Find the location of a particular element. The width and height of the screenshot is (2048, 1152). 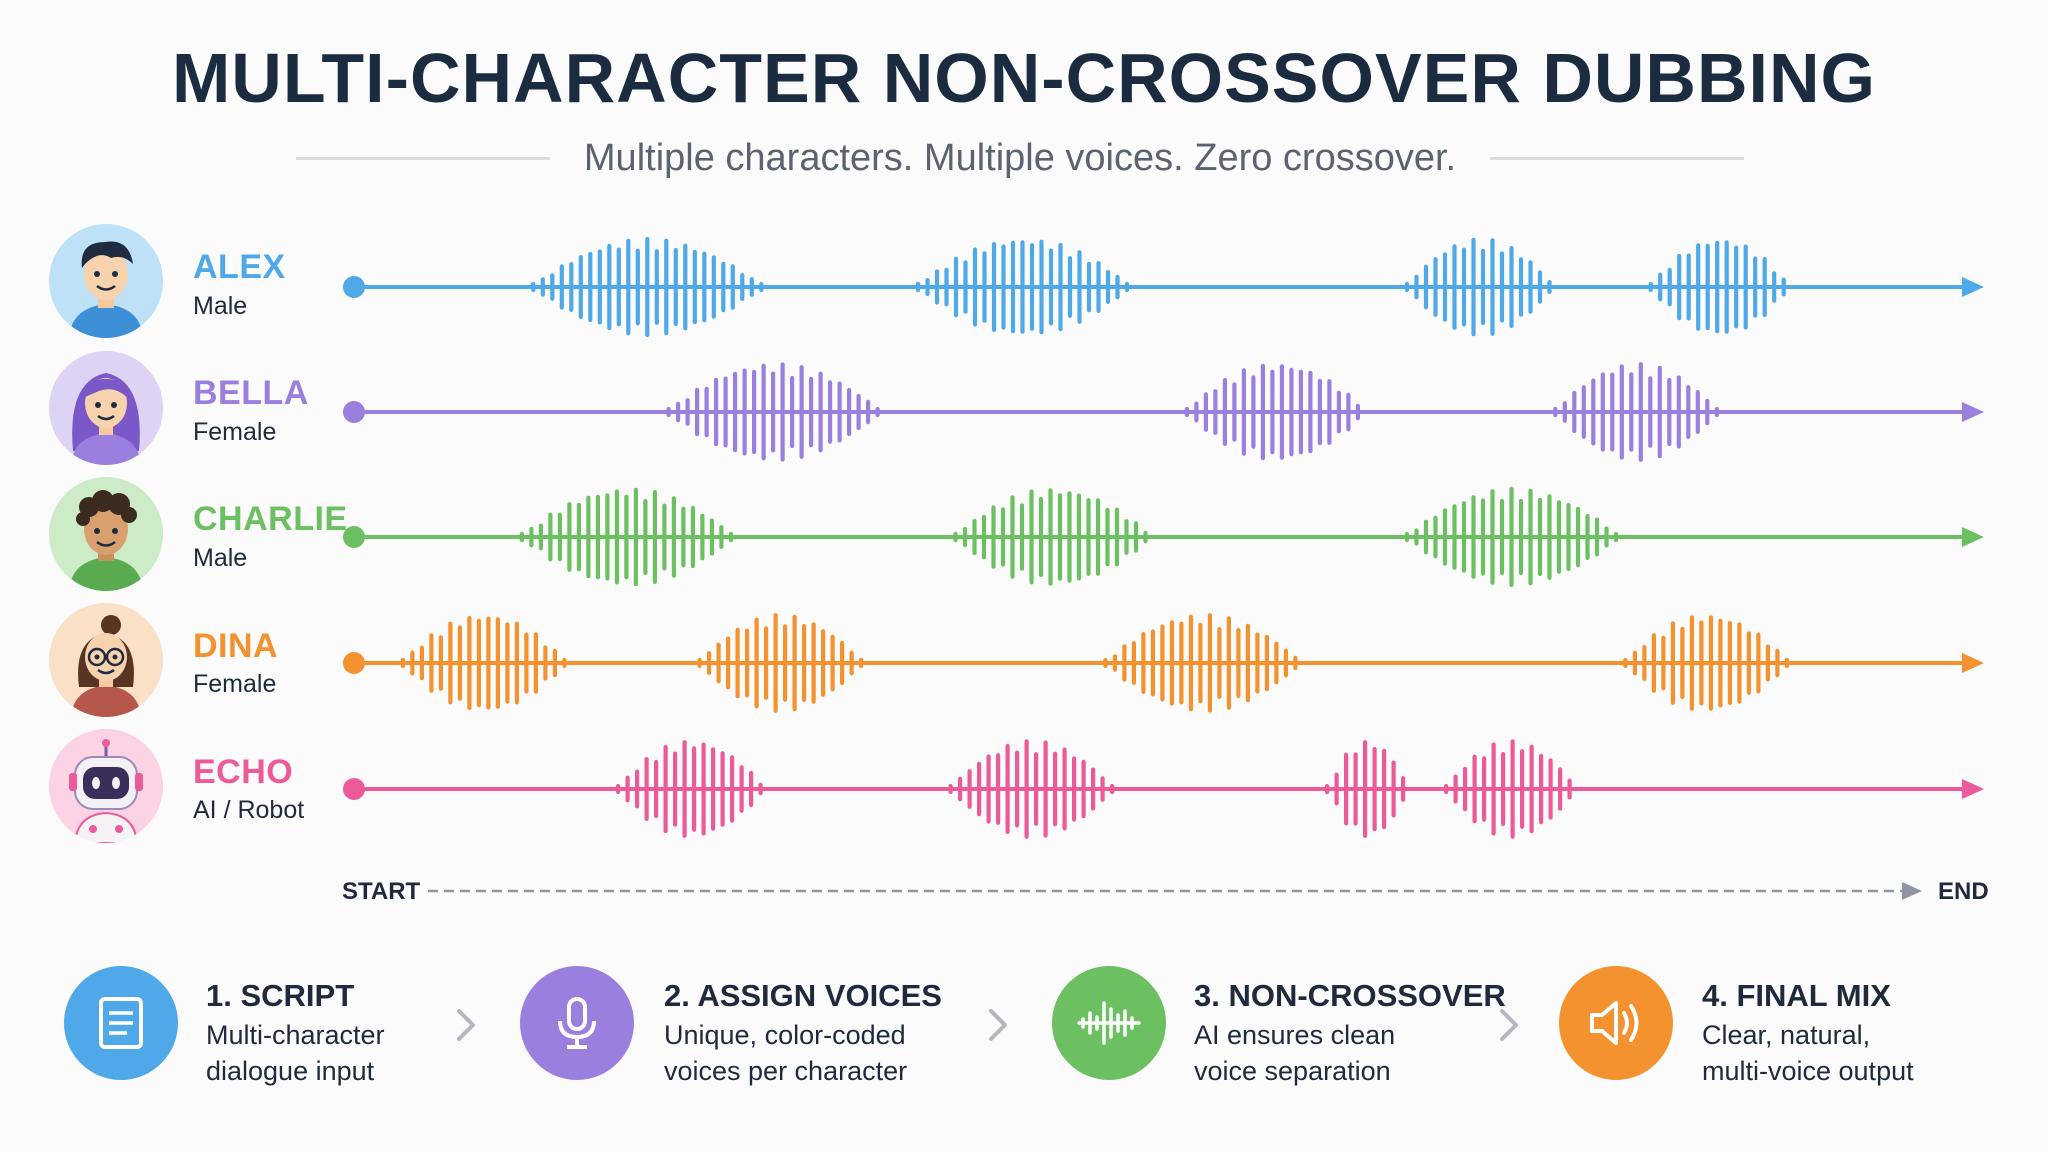

step-1-title: 1. SCRIPT is located at coordinates (280, 995).